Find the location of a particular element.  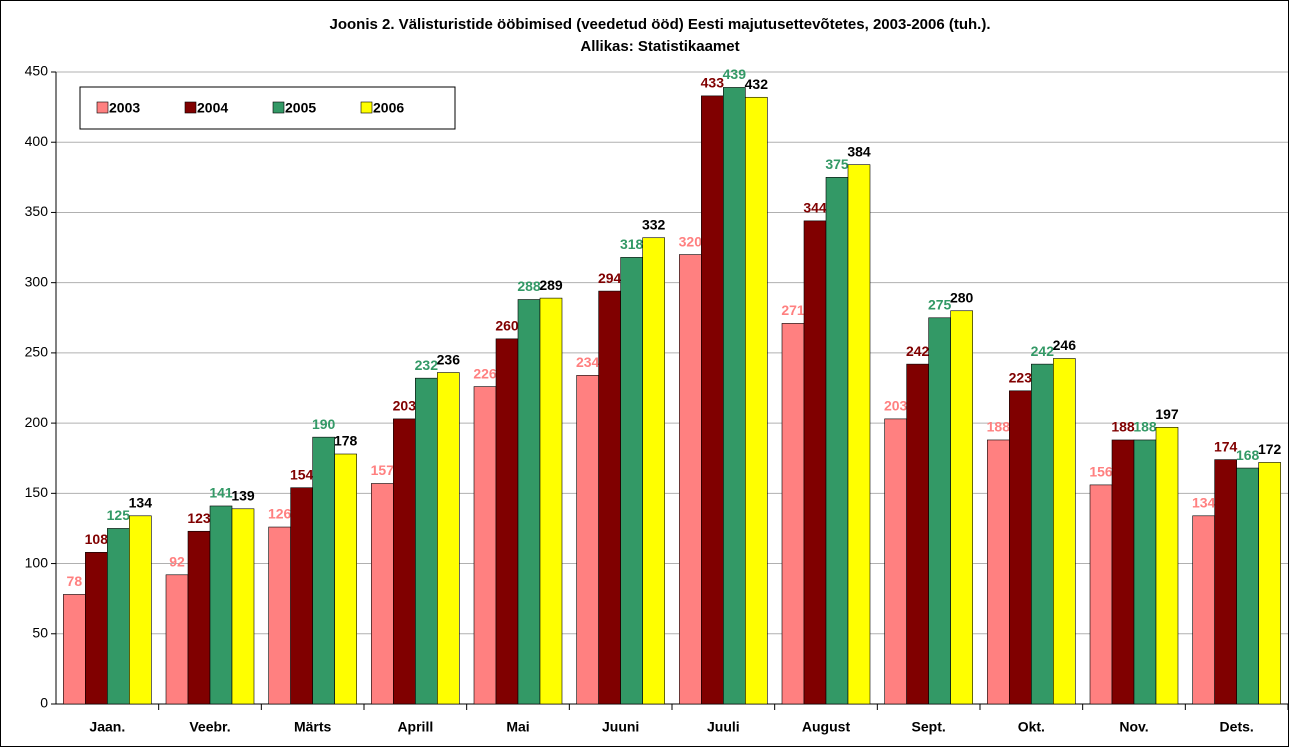

data-label: 108 is located at coordinates (97, 539).